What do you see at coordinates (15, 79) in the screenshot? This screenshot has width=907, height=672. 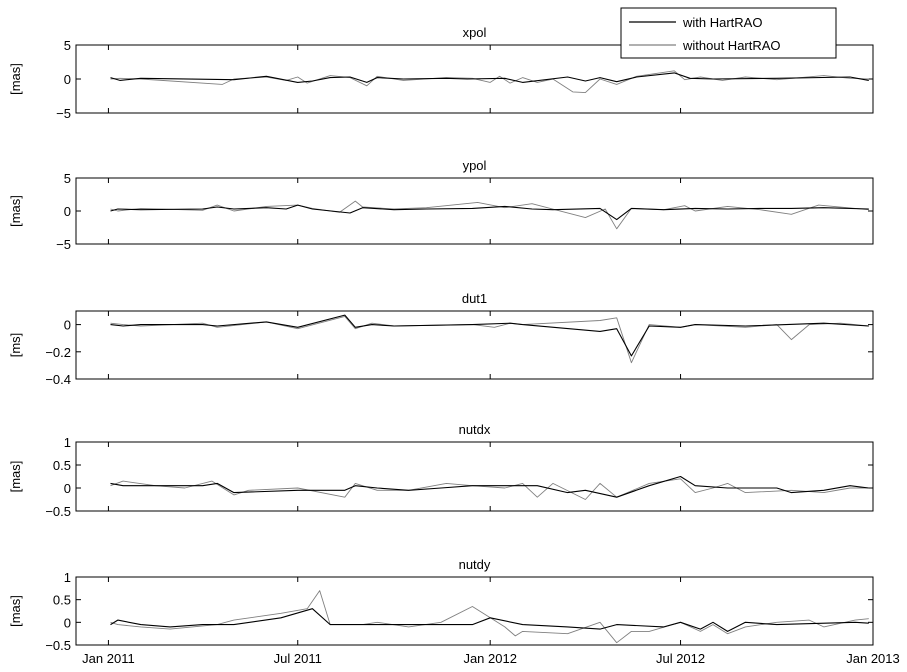 I see `xpol-ylabel: [mas]` at bounding box center [15, 79].